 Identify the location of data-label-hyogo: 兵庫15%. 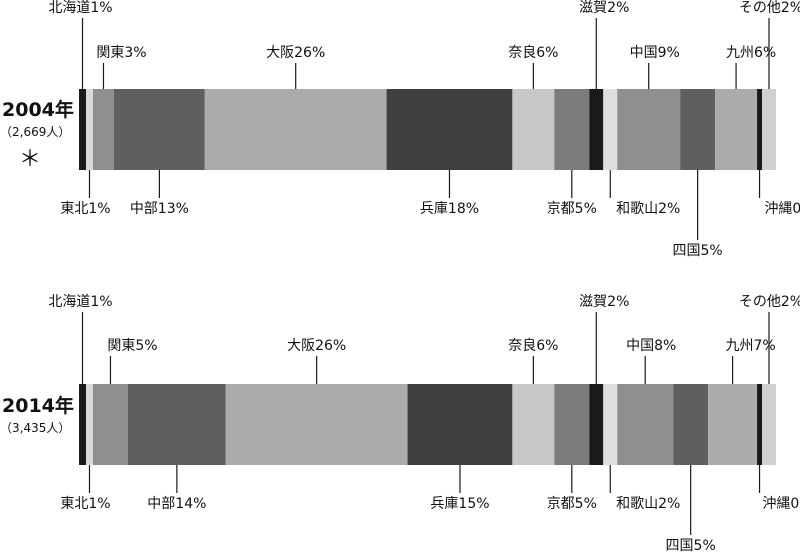
(459, 503).